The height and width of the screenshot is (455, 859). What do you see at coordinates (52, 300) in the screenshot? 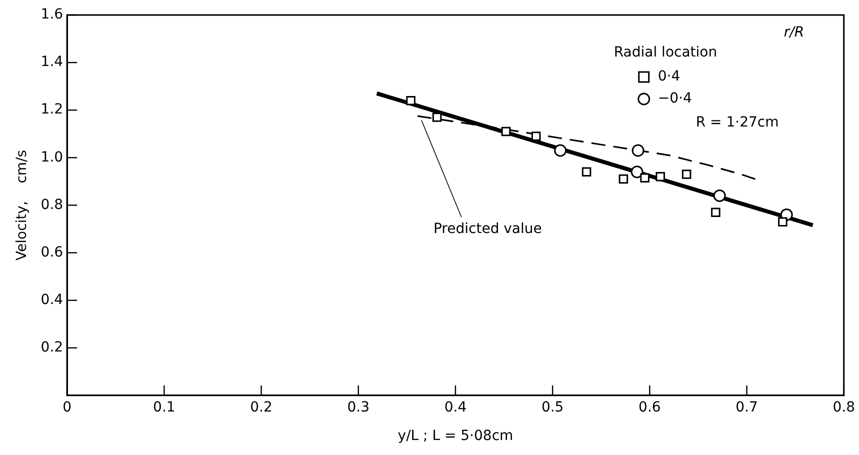
I see `y-tick-label: 0.4` at bounding box center [52, 300].